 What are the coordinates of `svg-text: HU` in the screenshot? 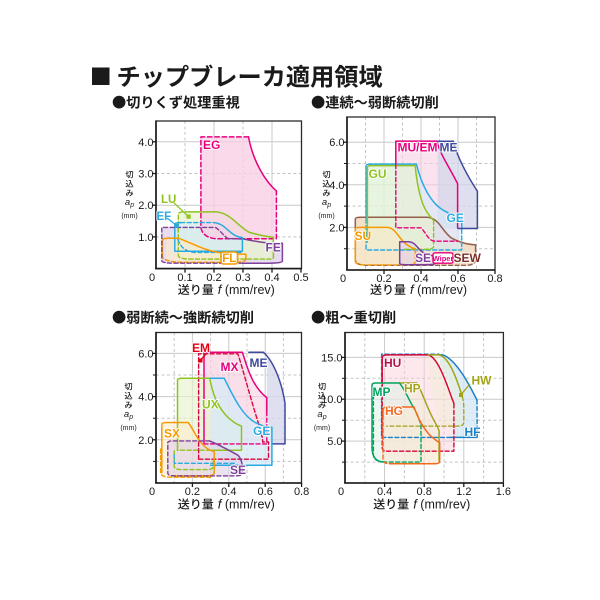 It's located at (392, 363).